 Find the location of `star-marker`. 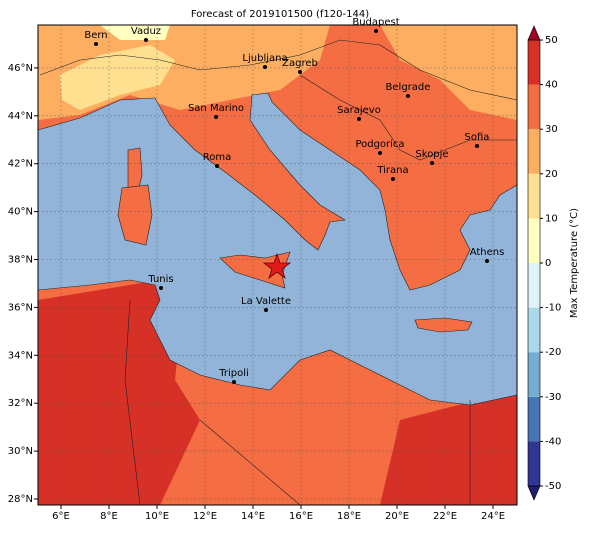

star-marker is located at coordinates (277, 266).